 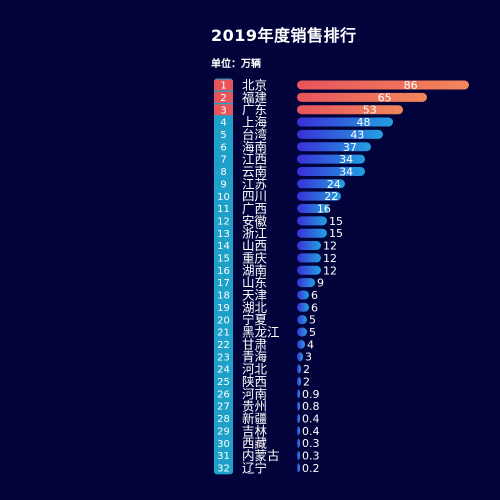 What do you see at coordinates (324, 209) in the screenshot?
I see `value-label: 16` at bounding box center [324, 209].